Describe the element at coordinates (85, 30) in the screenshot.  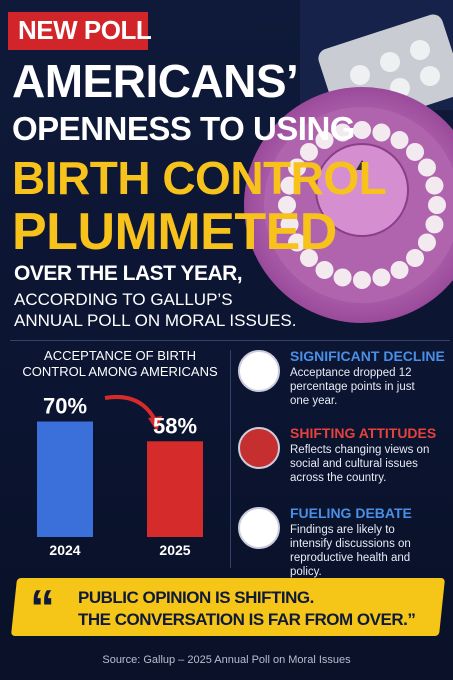
I see `badge: NEW POLL` at that location.